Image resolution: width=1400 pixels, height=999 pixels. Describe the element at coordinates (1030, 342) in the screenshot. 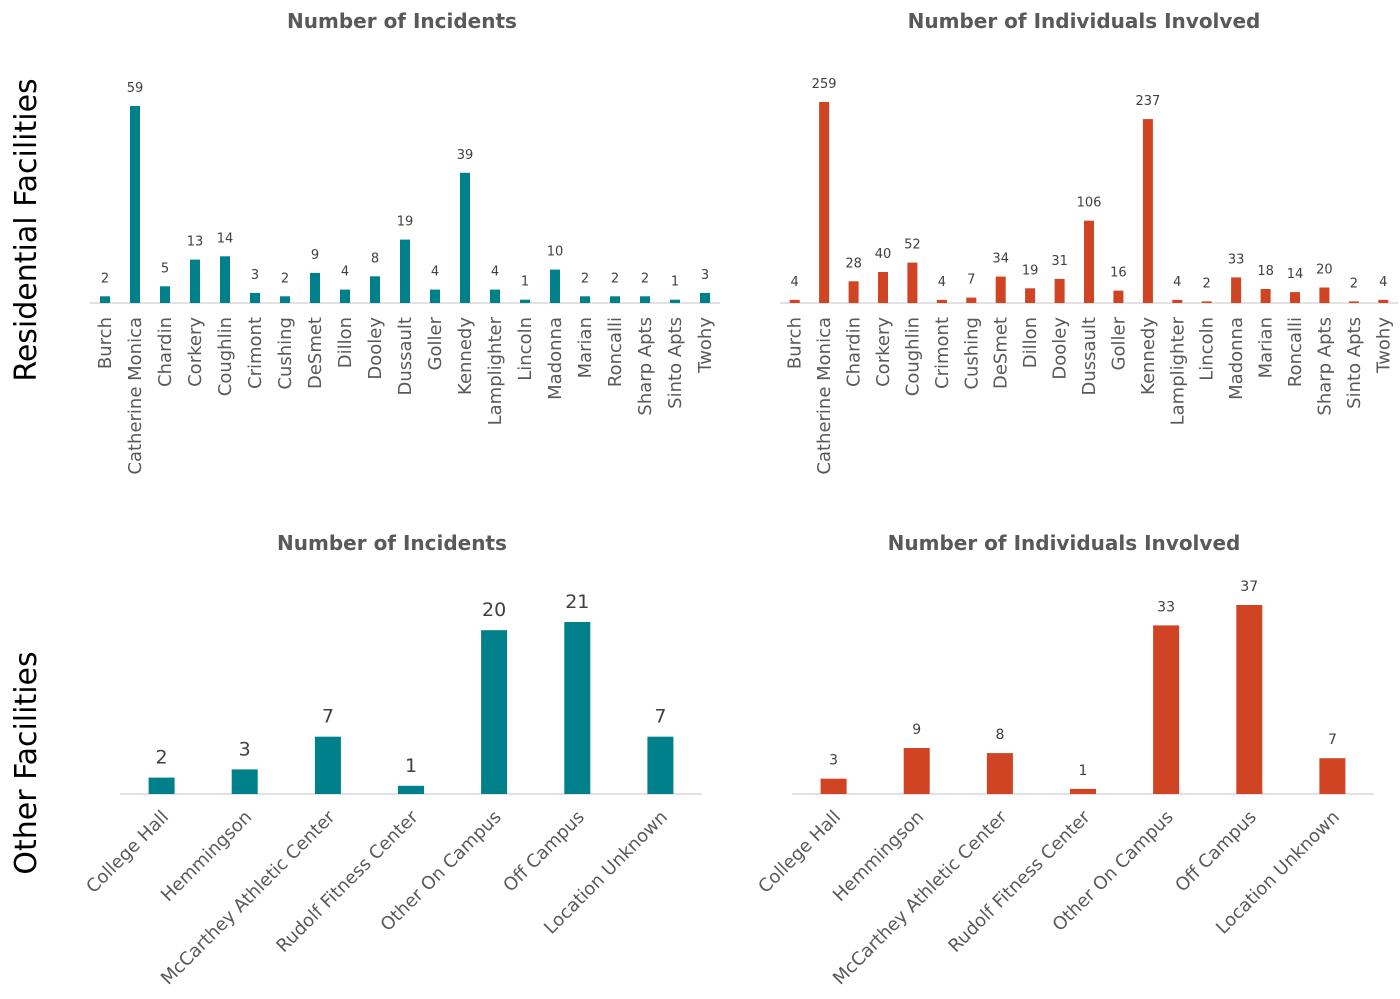

I see `category-label: Dillon` at that location.